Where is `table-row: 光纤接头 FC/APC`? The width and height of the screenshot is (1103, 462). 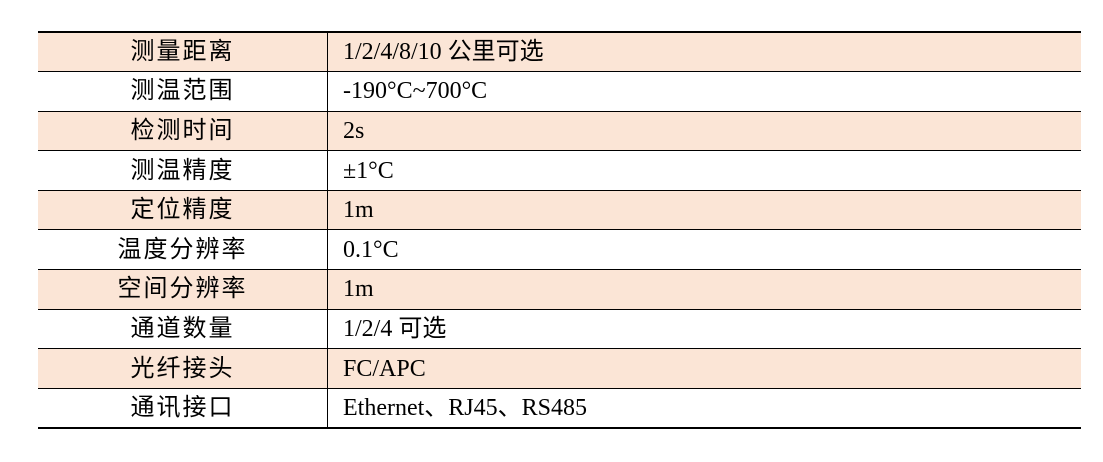 table-row: 光纤接头 FC/APC is located at coordinates (559, 368).